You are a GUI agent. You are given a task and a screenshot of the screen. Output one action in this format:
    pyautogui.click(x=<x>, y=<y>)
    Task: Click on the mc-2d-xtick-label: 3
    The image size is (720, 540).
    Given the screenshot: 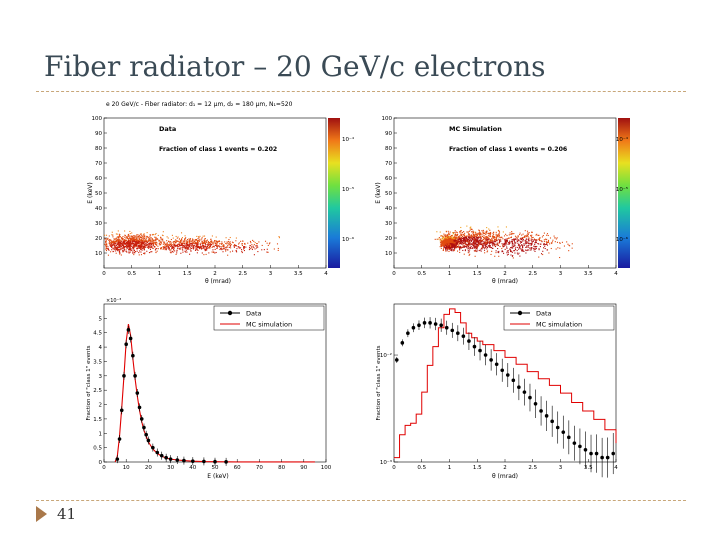 What is the action you would take?
    pyautogui.click(x=561, y=274)
    